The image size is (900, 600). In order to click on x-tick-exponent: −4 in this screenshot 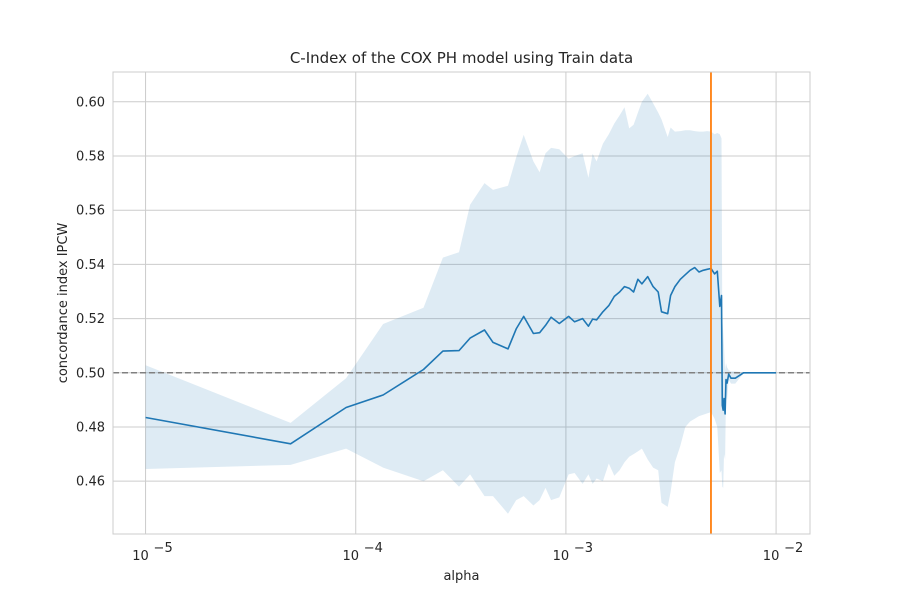, I will do `click(373, 548)`.